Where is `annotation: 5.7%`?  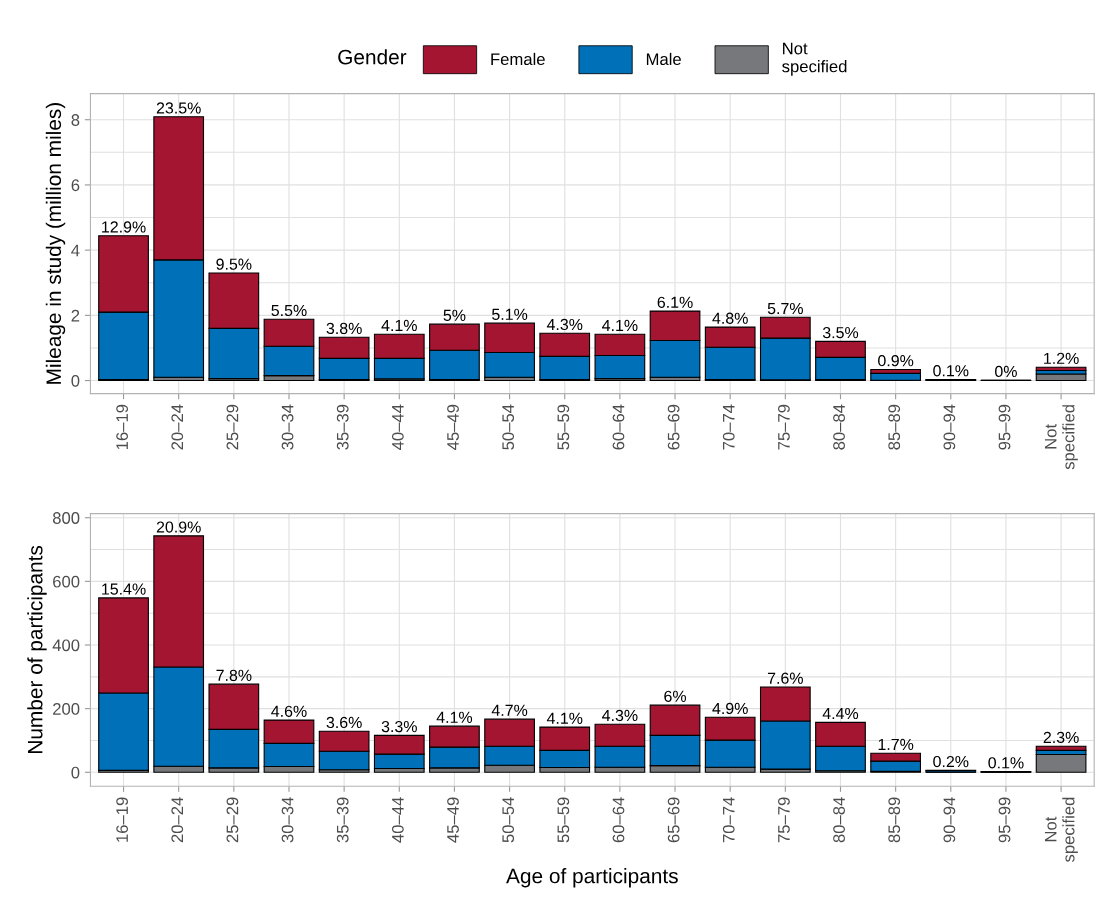
annotation: 5.7% is located at coordinates (785, 308).